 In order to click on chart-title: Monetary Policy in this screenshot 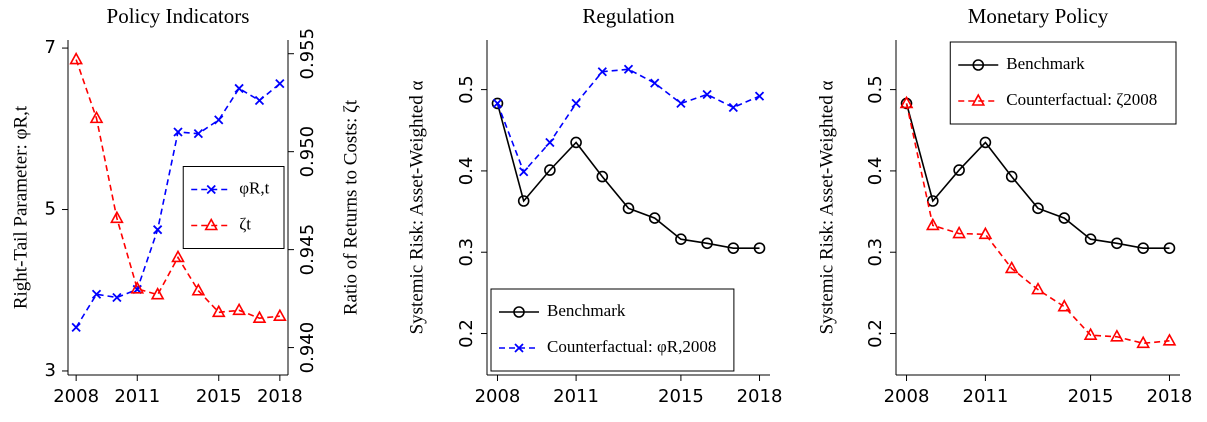, I will do `click(1038, 16)`.